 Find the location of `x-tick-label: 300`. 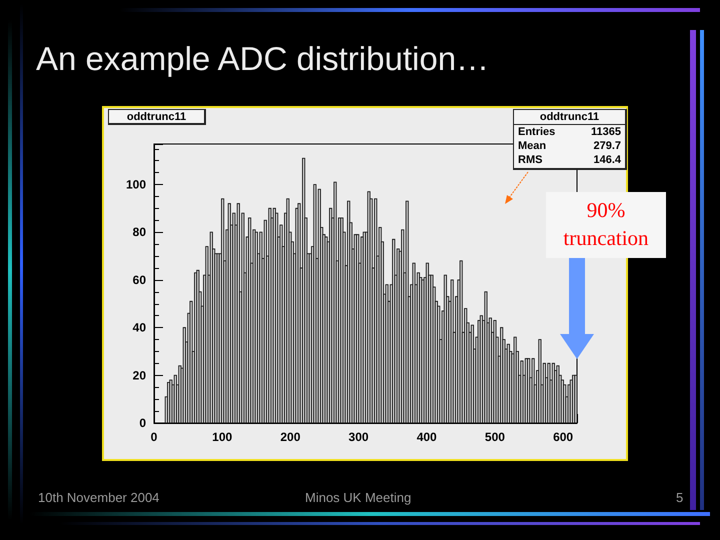

x-tick-label: 300 is located at coordinates (358, 437).